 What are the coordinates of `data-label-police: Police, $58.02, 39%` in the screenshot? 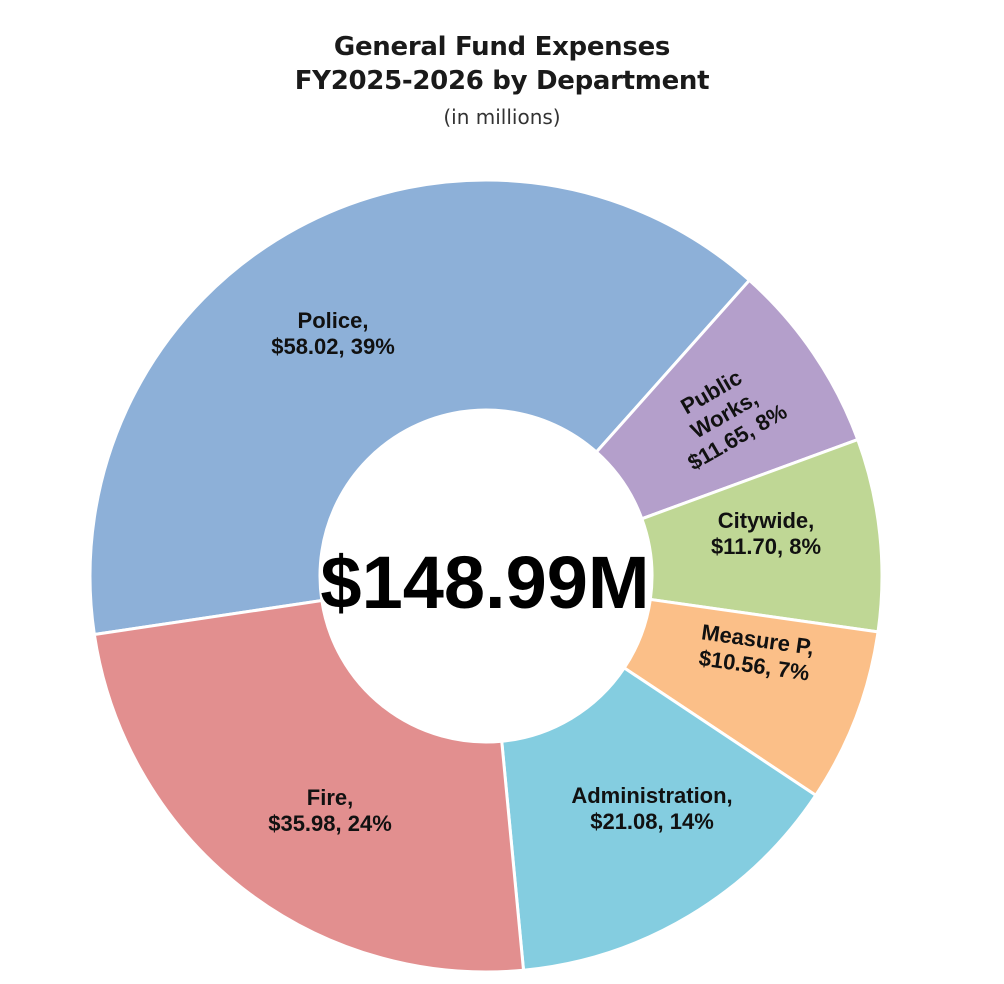 It's located at (333, 333).